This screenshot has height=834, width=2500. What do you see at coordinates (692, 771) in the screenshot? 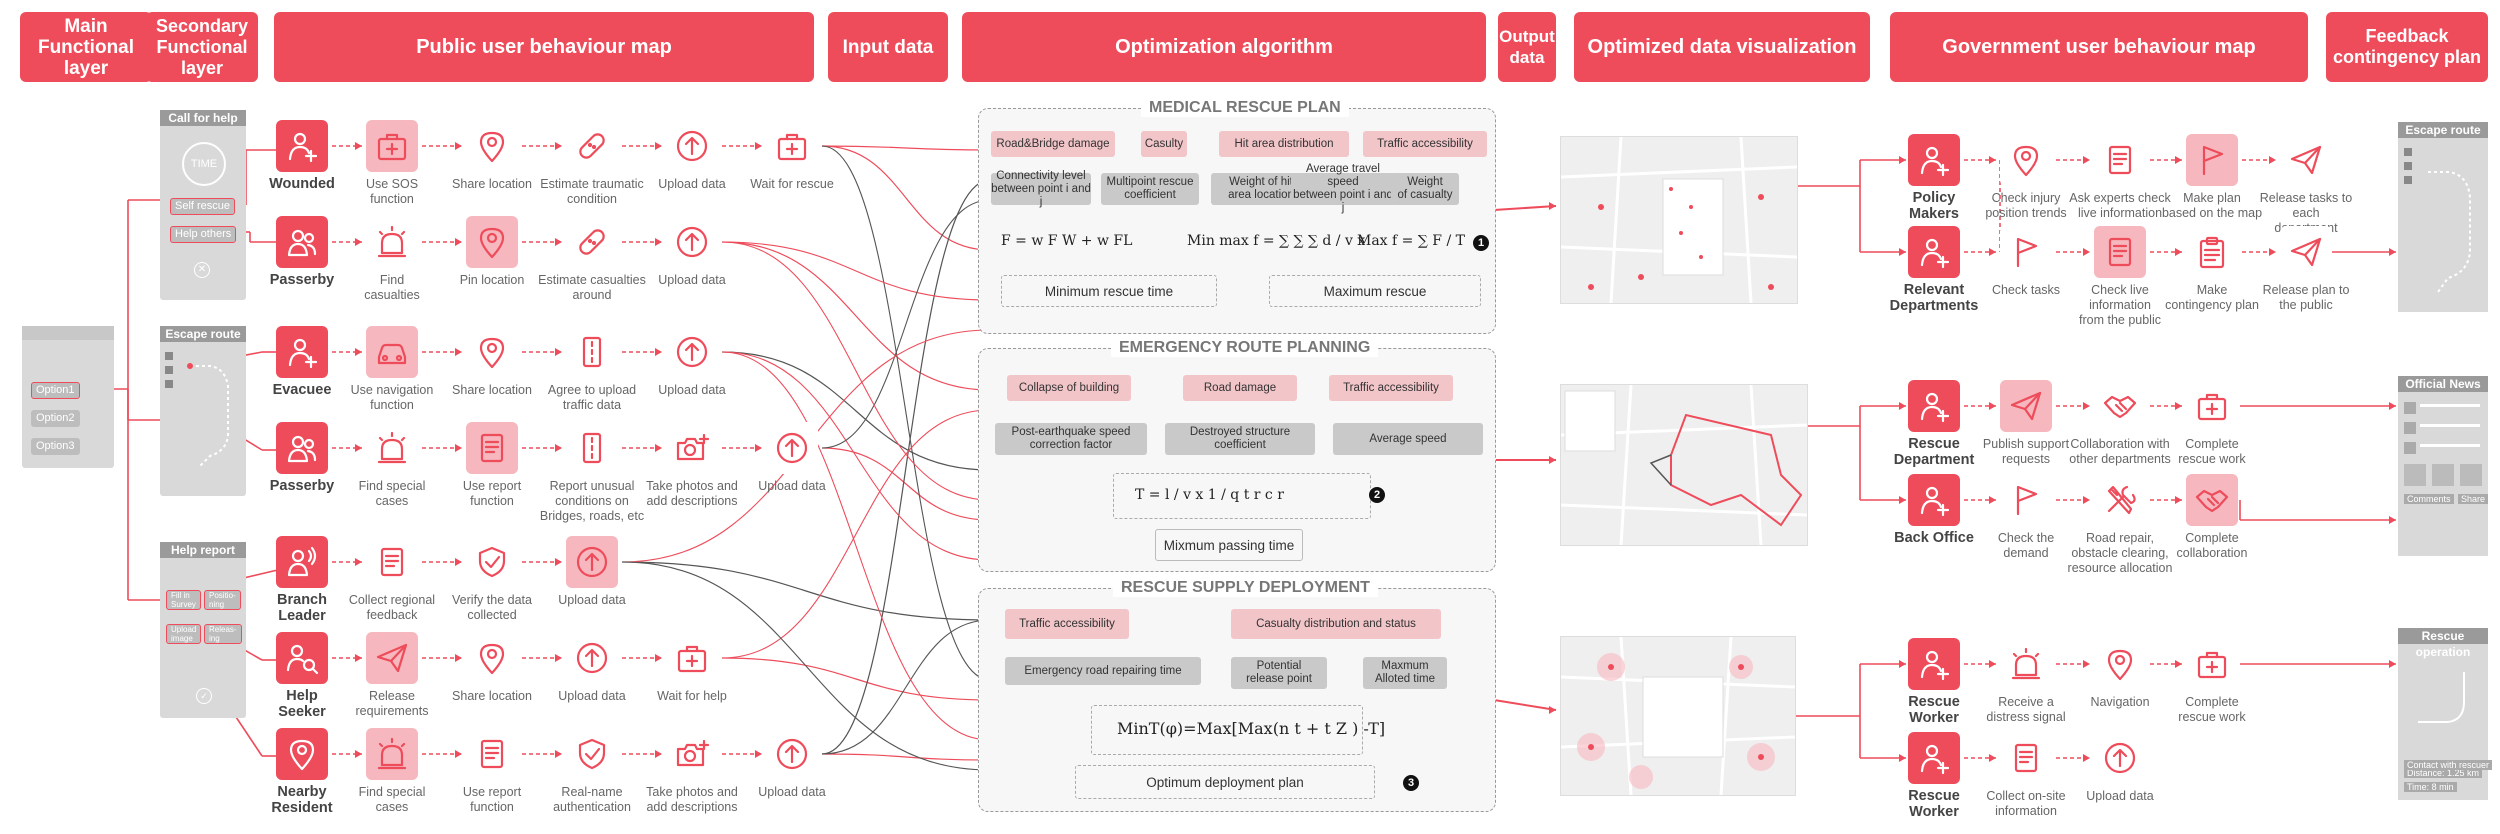
I see `step-n4: Take photos and add descriptions` at bounding box center [692, 771].